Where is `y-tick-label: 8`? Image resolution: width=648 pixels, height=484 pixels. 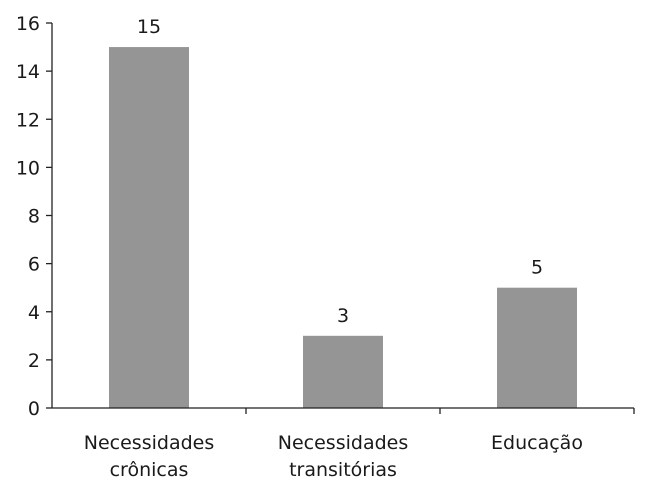 y-tick-label: 8 is located at coordinates (34, 217).